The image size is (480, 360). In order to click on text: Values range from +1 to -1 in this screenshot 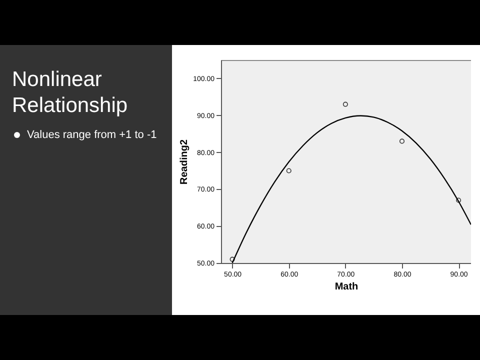, I will do `click(91, 135)`.